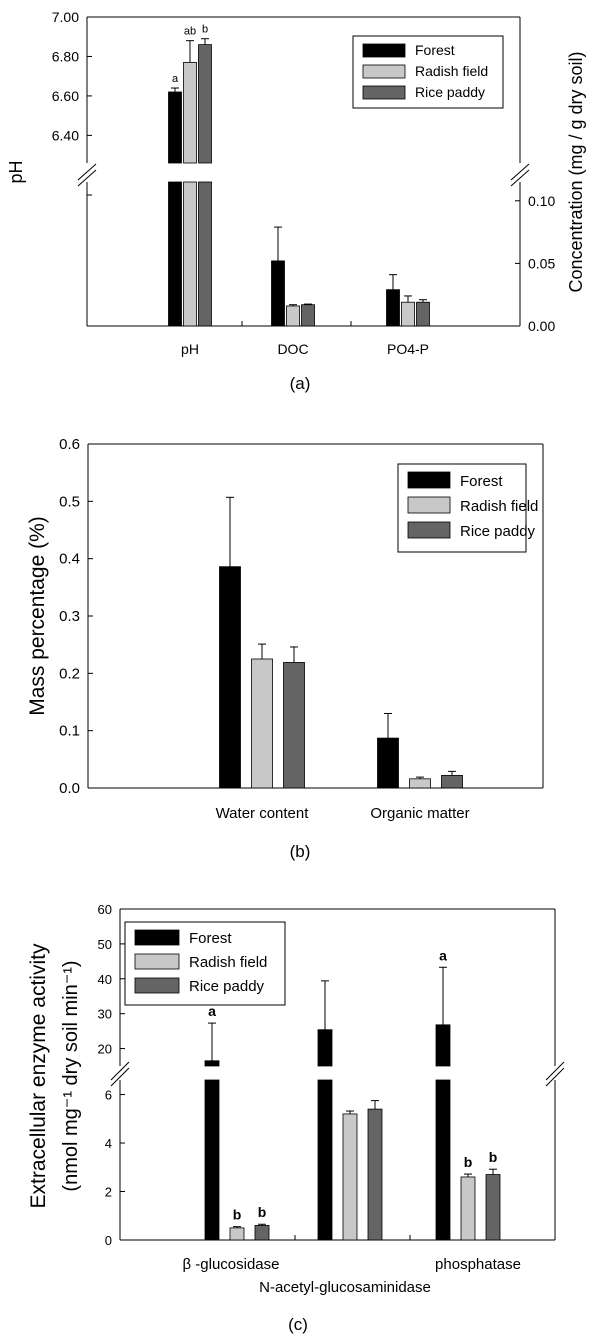  What do you see at coordinates (298, 1324) in the screenshot?
I see `c-panel-label: (c)` at bounding box center [298, 1324].